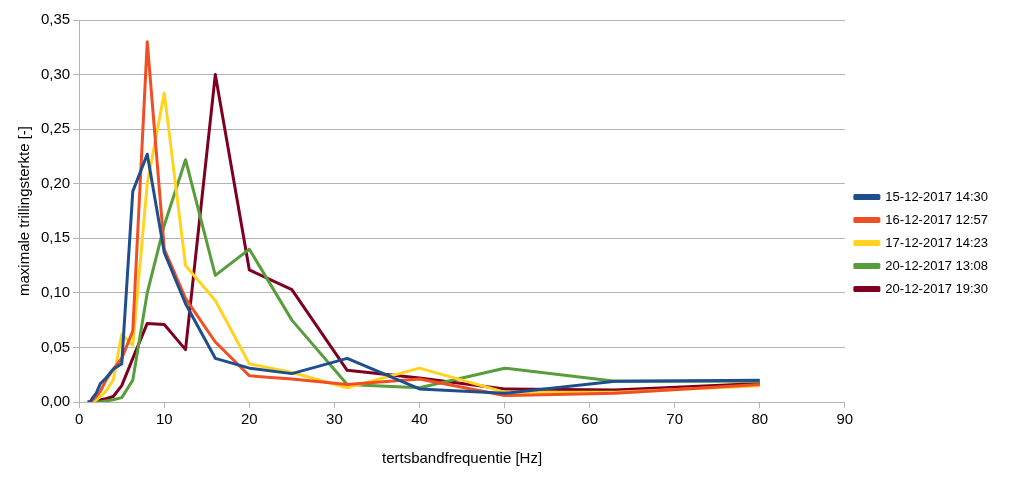 This screenshot has height=484, width=1016. Describe the element at coordinates (249, 419) in the screenshot. I see `x-tick-label: 20` at that location.